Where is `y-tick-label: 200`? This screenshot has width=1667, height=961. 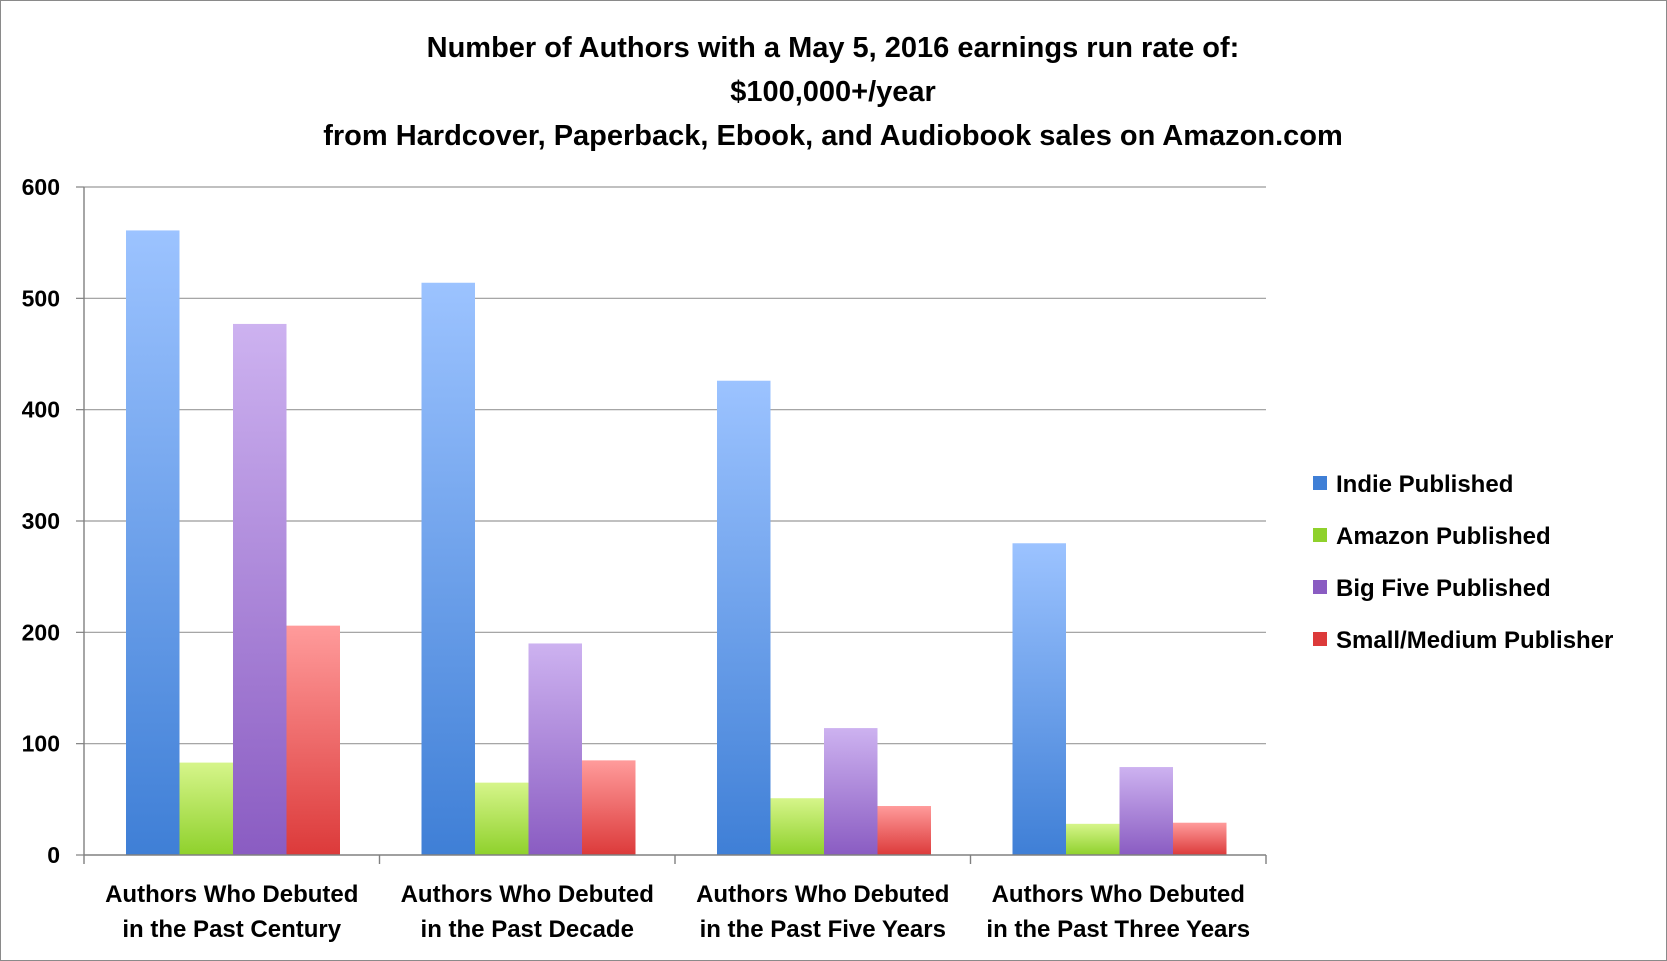
y-tick-label: 200 is located at coordinates (41, 632).